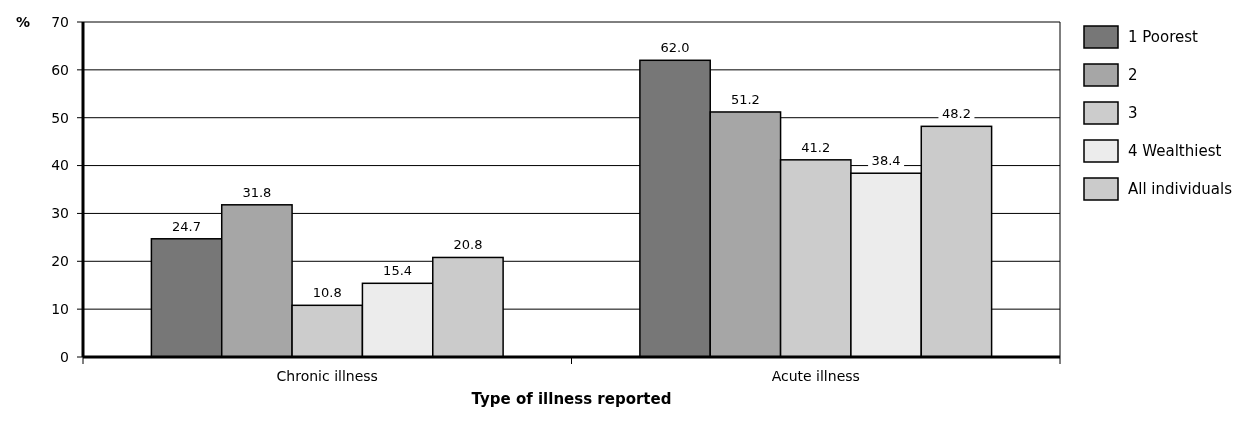 This screenshot has height=438, width=1249. I want to click on text: 20.8, so click(468, 245).